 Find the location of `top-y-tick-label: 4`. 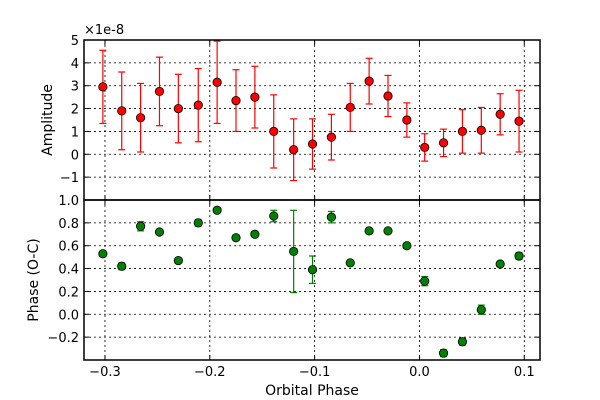

top-y-tick-label: 4 is located at coordinates (75, 64).